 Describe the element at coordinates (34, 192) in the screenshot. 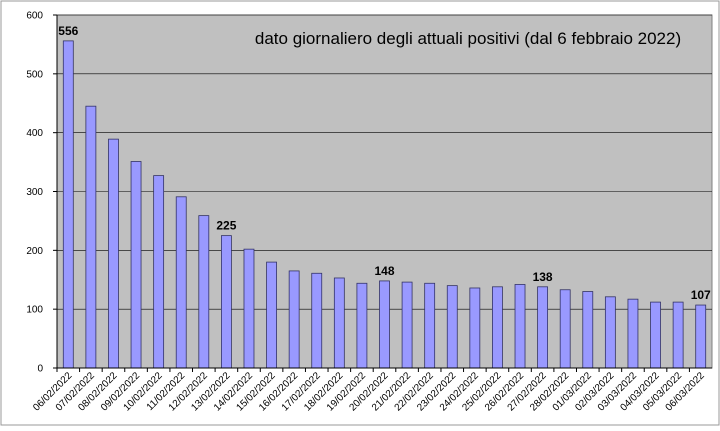

I see `y-tick-label: 300` at that location.